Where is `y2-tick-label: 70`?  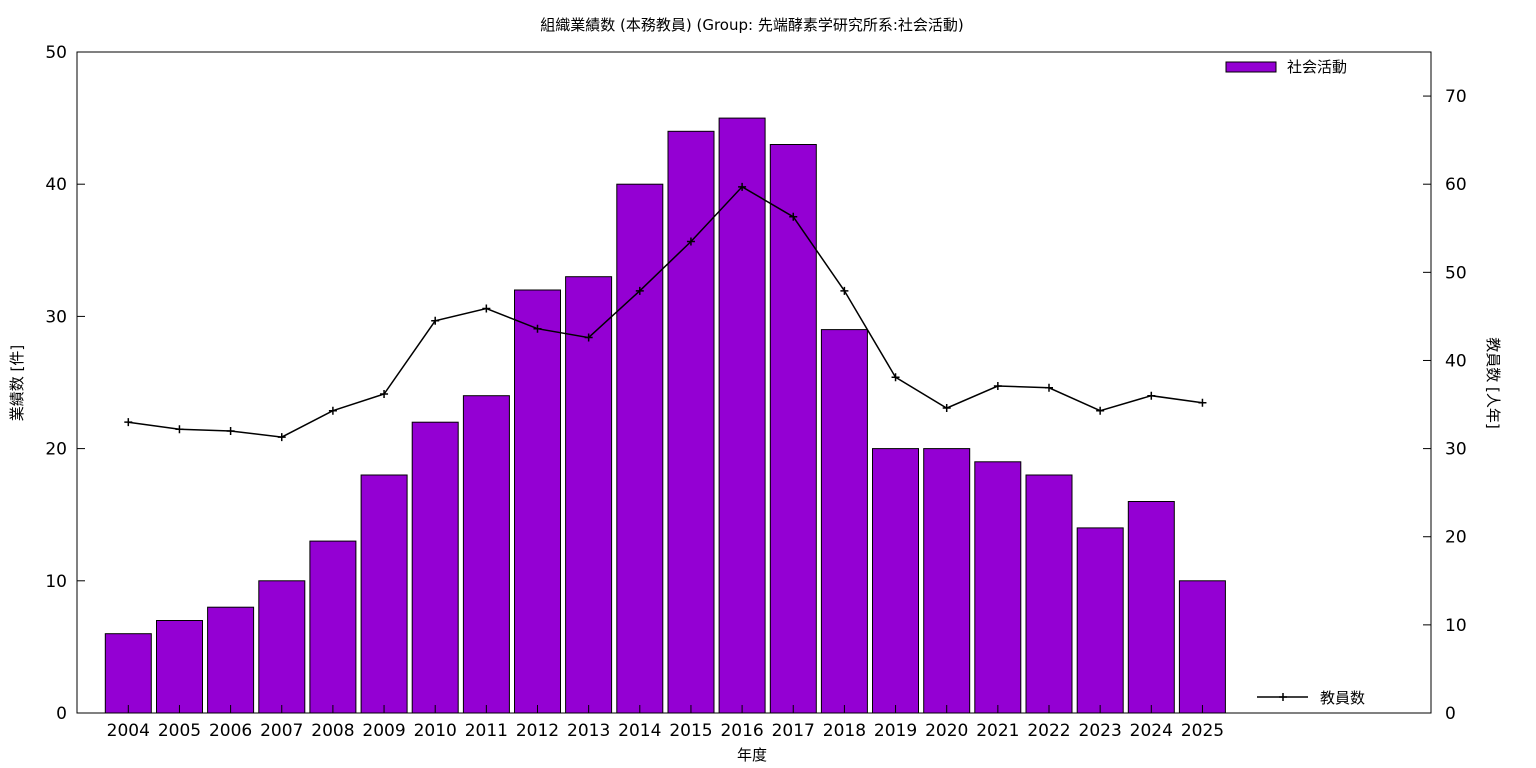 y2-tick-label: 70 is located at coordinates (1456, 97).